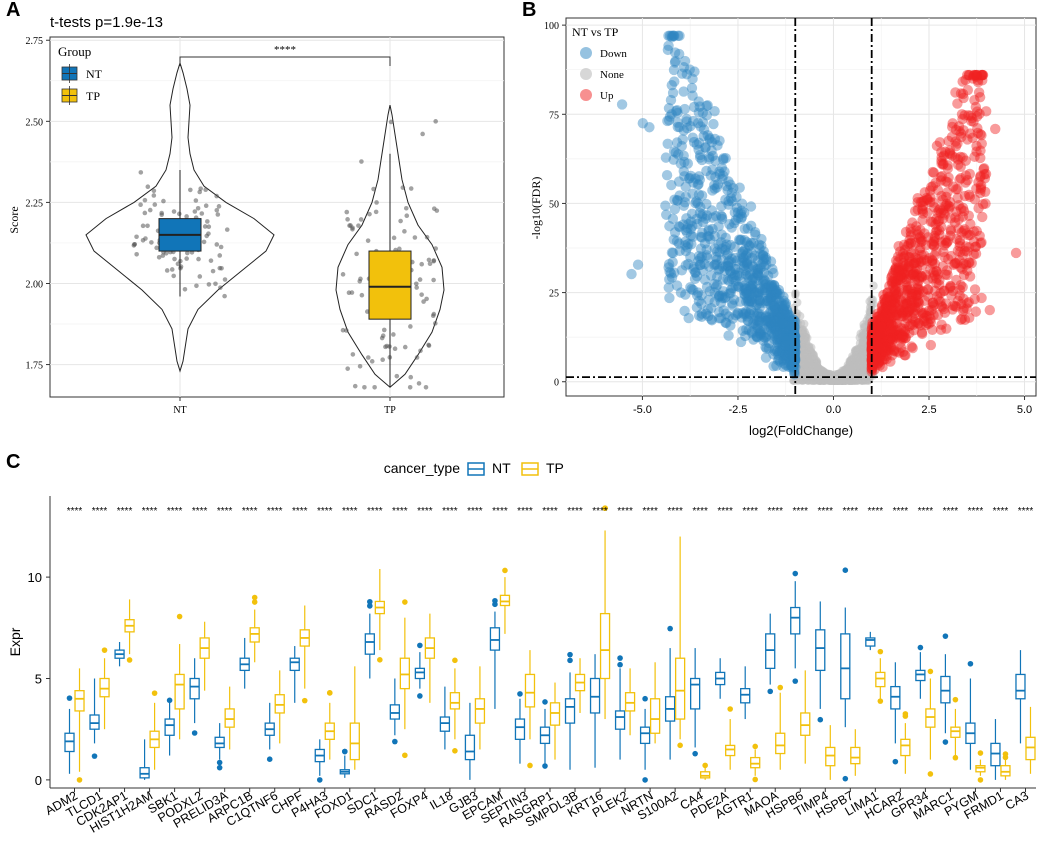 This screenshot has width=1038, height=850. What do you see at coordinates (871, 299) in the screenshot?
I see `point-none` at bounding box center [871, 299].